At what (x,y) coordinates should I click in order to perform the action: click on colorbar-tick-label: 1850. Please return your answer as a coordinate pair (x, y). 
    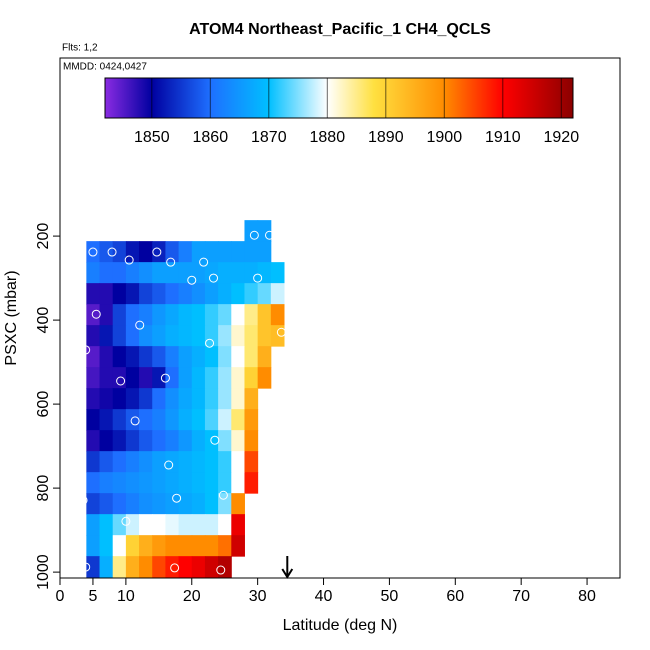
    Looking at the image, I should click on (152, 137).